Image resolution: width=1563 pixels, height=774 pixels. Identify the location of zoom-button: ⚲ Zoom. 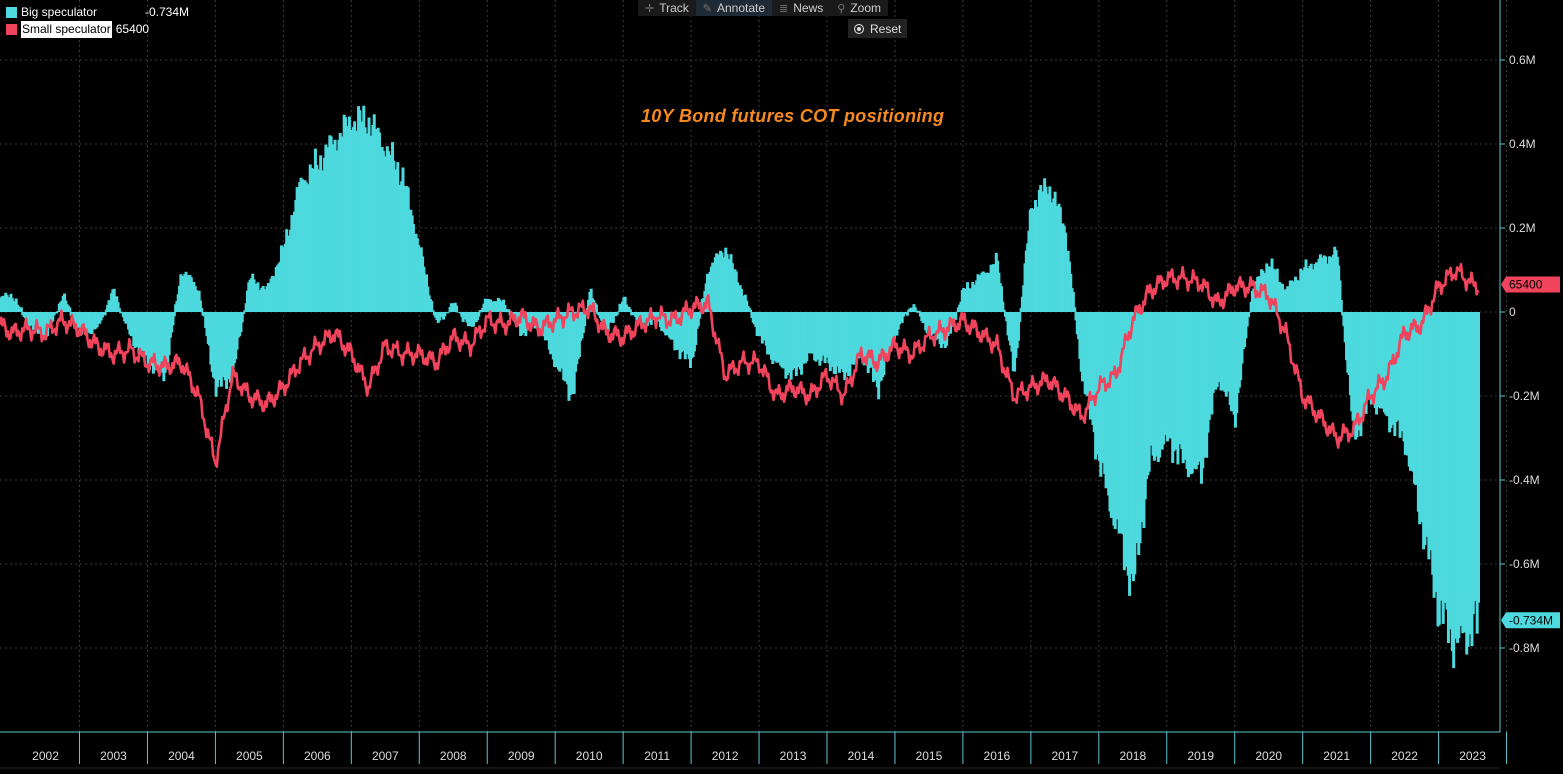
(859, 8).